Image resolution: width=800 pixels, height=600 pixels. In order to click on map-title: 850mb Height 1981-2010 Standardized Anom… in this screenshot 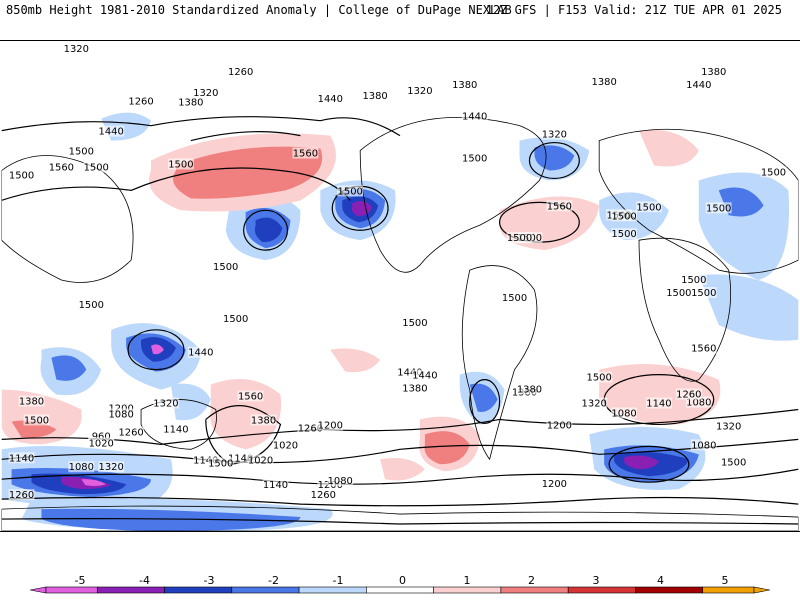, I will do `click(259, 10)`.